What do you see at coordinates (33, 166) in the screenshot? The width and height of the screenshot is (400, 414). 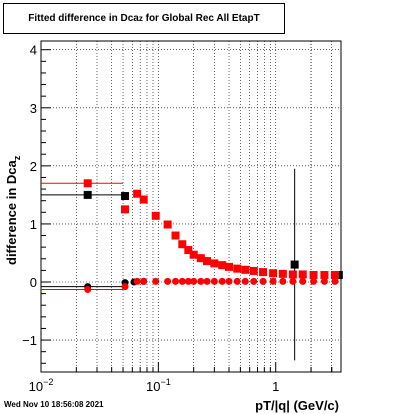 I see `y-tick-label: 2` at bounding box center [33, 166].